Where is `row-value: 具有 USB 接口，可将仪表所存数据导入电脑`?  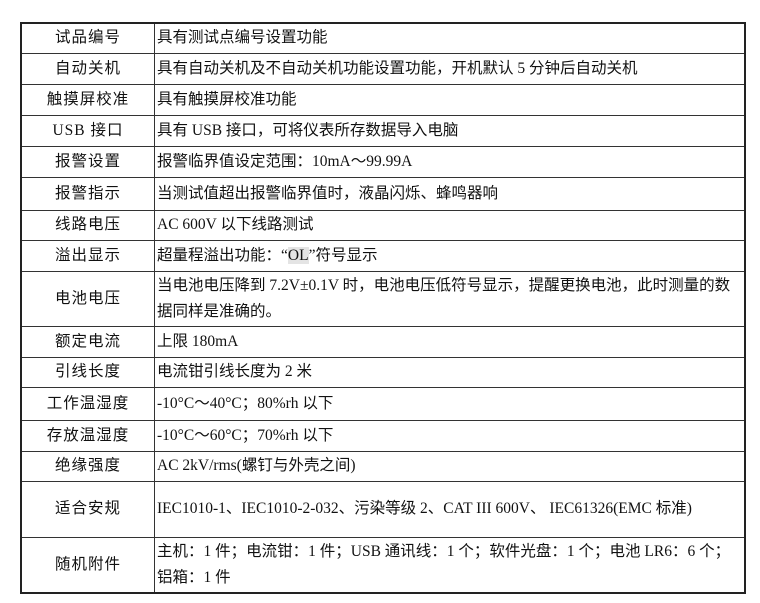 row-value: 具有 USB 接口，可将仪表所存数据导入电脑 is located at coordinates (450, 130).